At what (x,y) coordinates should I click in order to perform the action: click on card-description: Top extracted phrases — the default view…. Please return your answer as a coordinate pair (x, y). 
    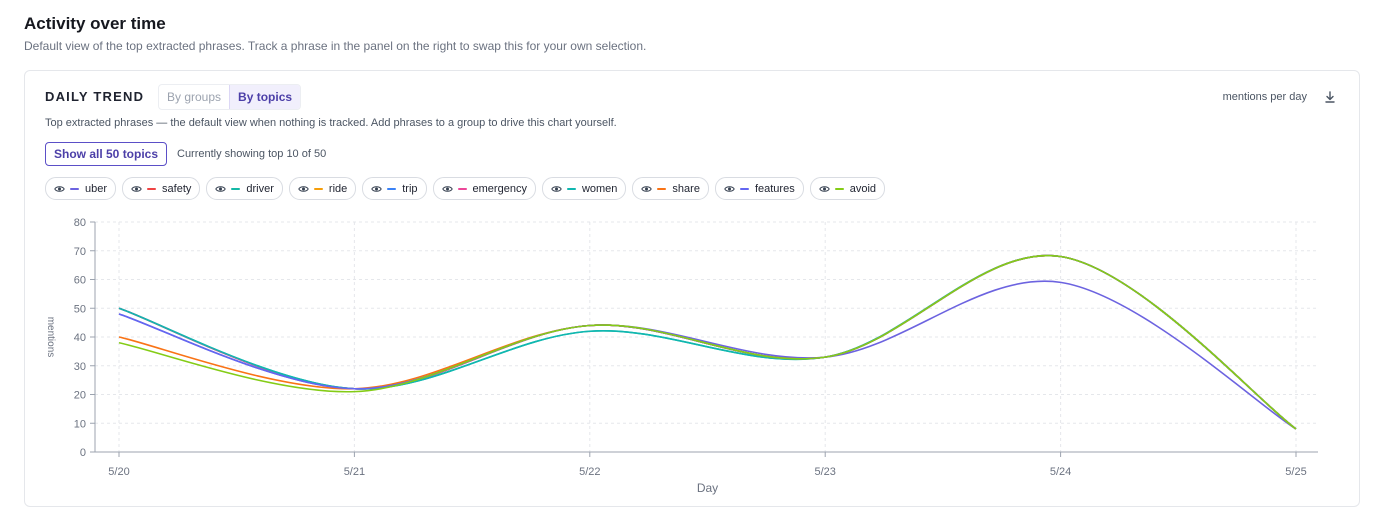
    Looking at the image, I should click on (331, 123).